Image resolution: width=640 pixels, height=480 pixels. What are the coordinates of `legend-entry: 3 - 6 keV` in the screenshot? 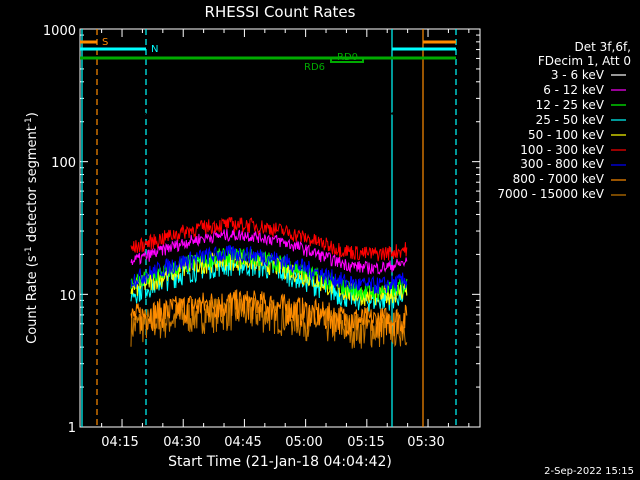 It's located at (578, 75).